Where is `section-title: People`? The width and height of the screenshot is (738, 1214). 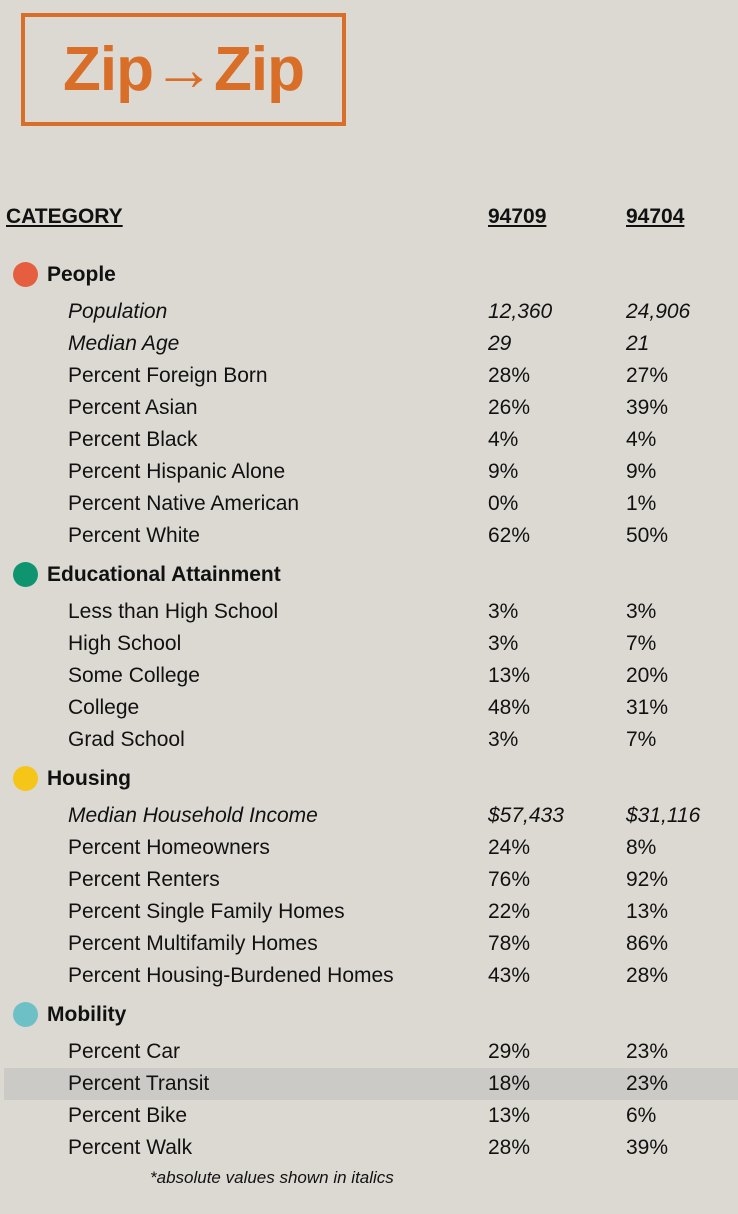 section-title: People is located at coordinates (81, 274).